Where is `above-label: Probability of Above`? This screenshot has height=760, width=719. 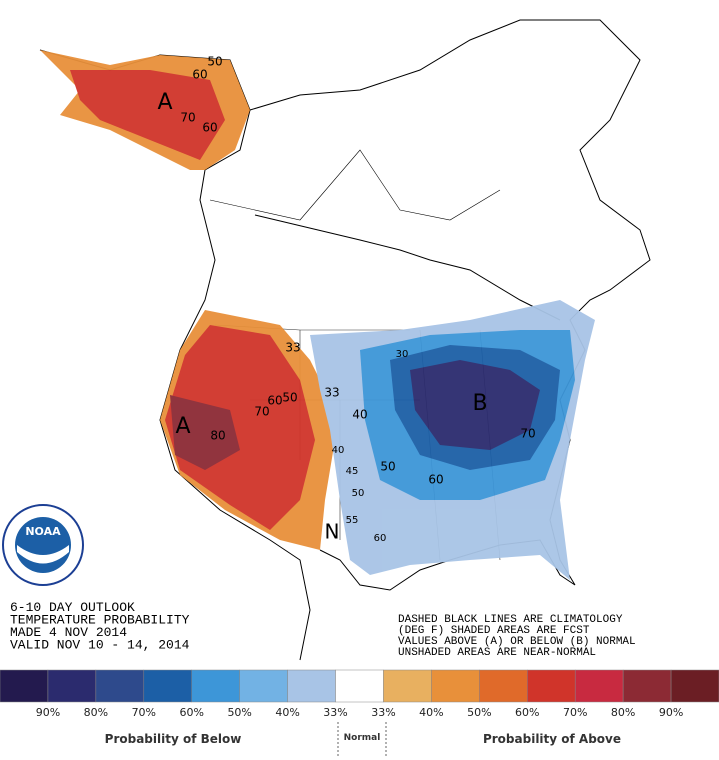 above-label: Probability of Above is located at coordinates (552, 739).